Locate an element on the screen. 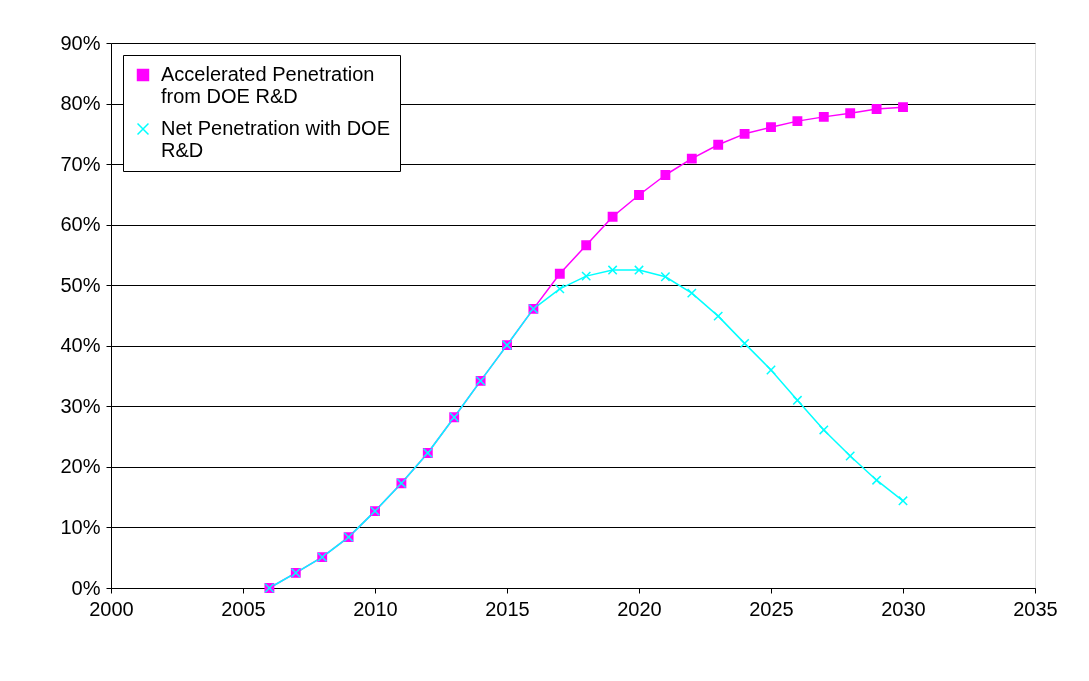 The image size is (1089, 681). x-tick-label: 2030 is located at coordinates (903, 608).